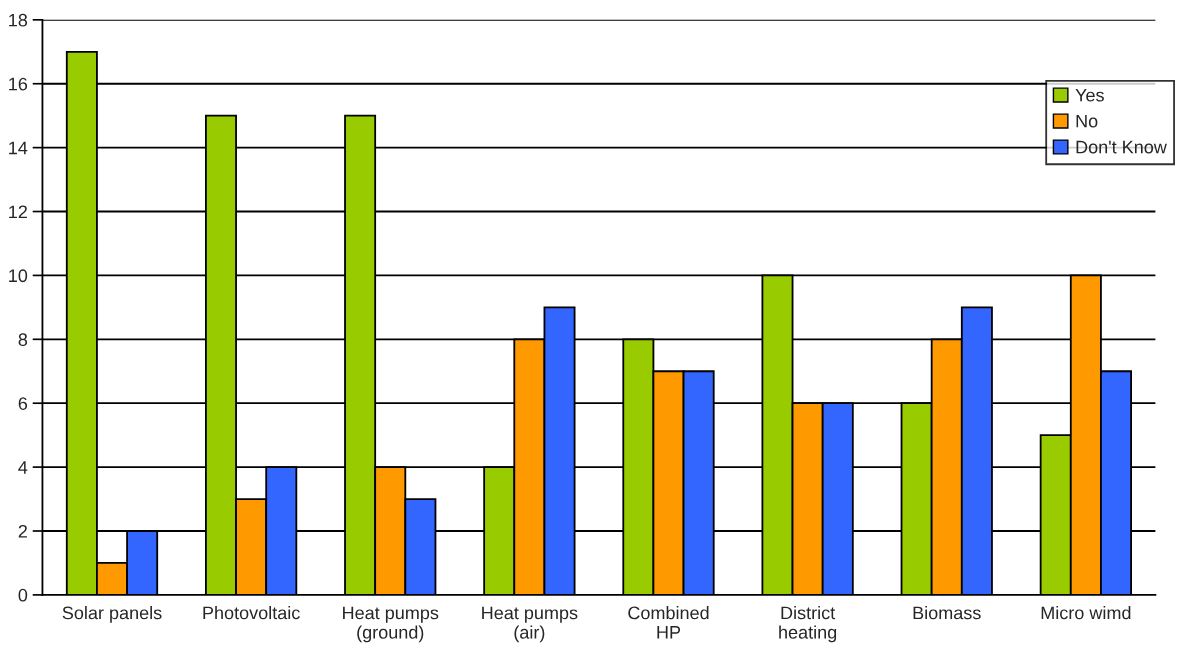  Describe the element at coordinates (112, 614) in the screenshot. I see `x-tick-label: Solar panels` at that location.